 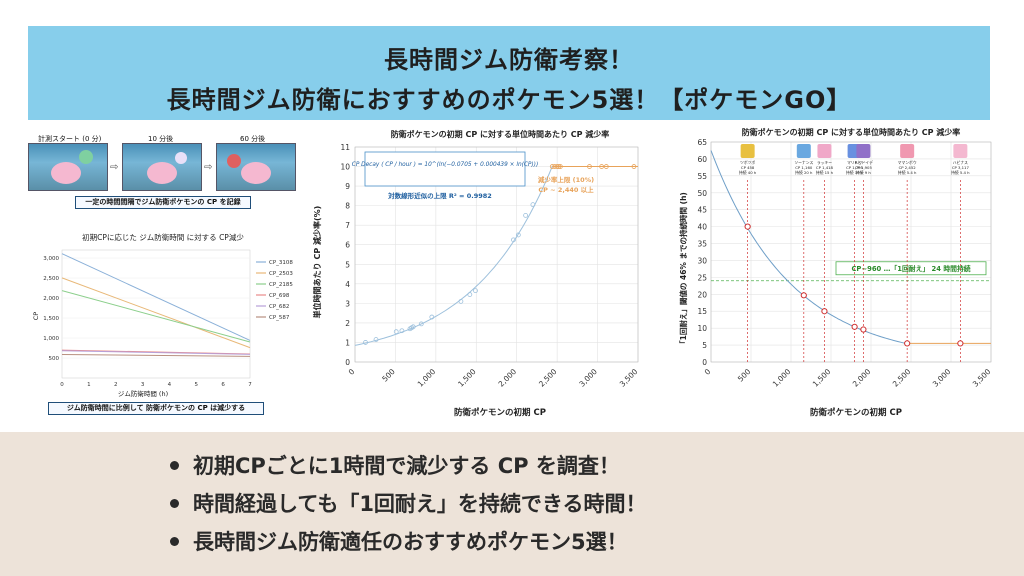 I want to click on chart-3-pokemon-name: ソーナンス, so click(x=803, y=162).